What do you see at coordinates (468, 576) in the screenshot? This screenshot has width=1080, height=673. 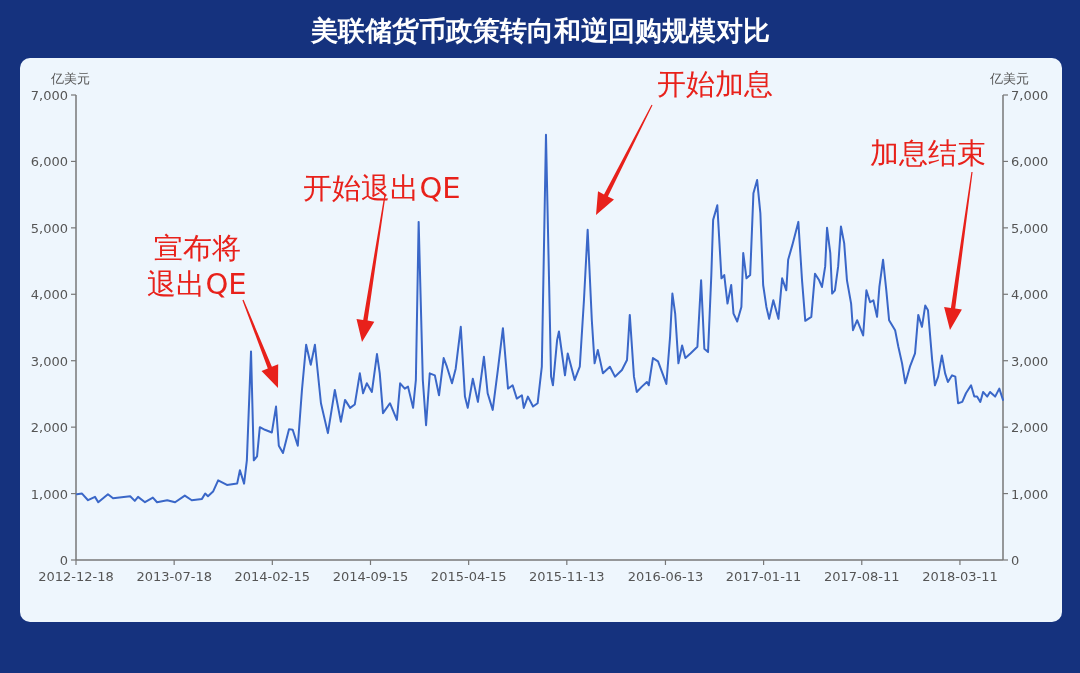 I see `x-tick-label: 2015-04-15` at bounding box center [468, 576].